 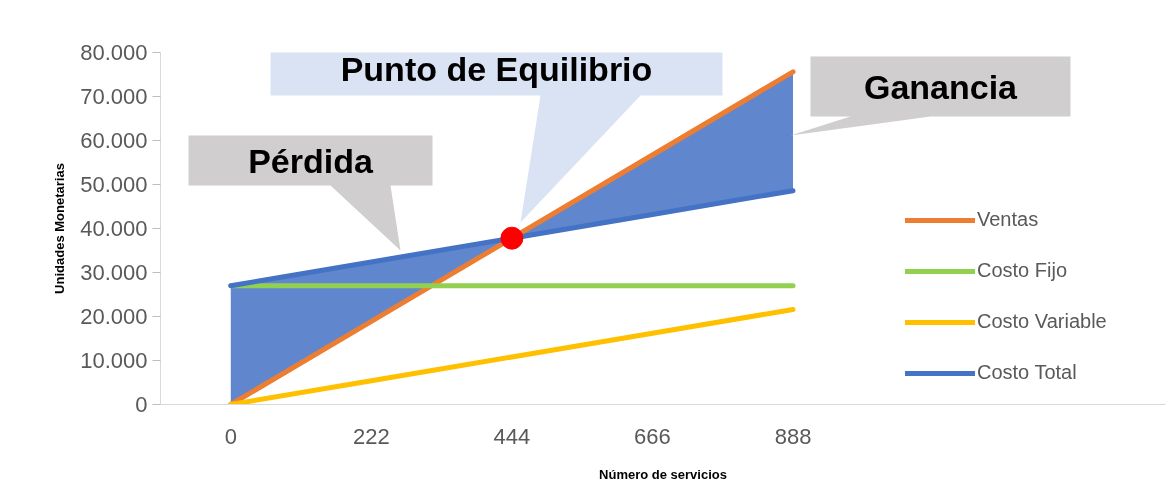 I want to click on y-tick-label: 60.000, so click(x=114, y=140).